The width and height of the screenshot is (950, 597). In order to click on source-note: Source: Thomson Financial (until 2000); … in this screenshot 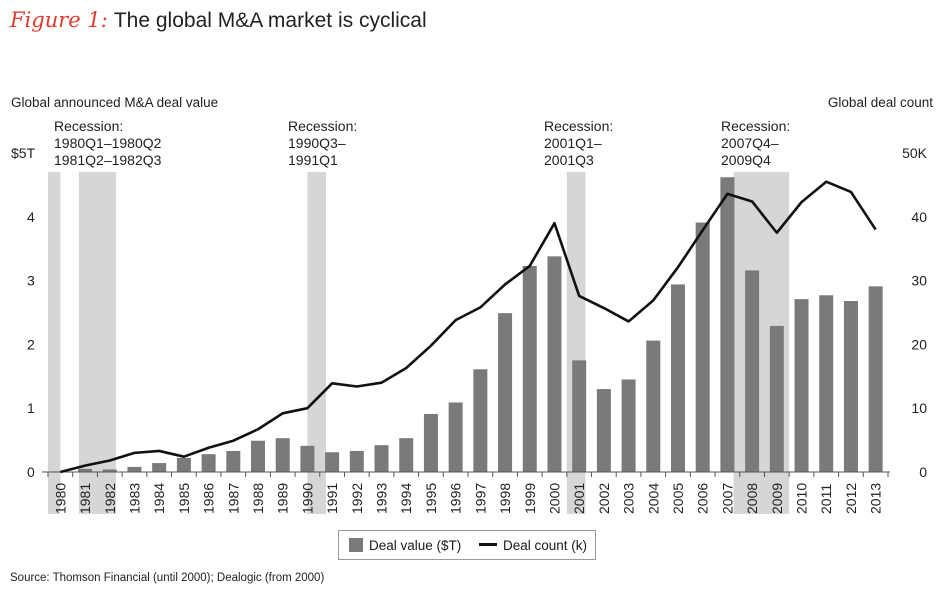, I will do `click(167, 578)`.